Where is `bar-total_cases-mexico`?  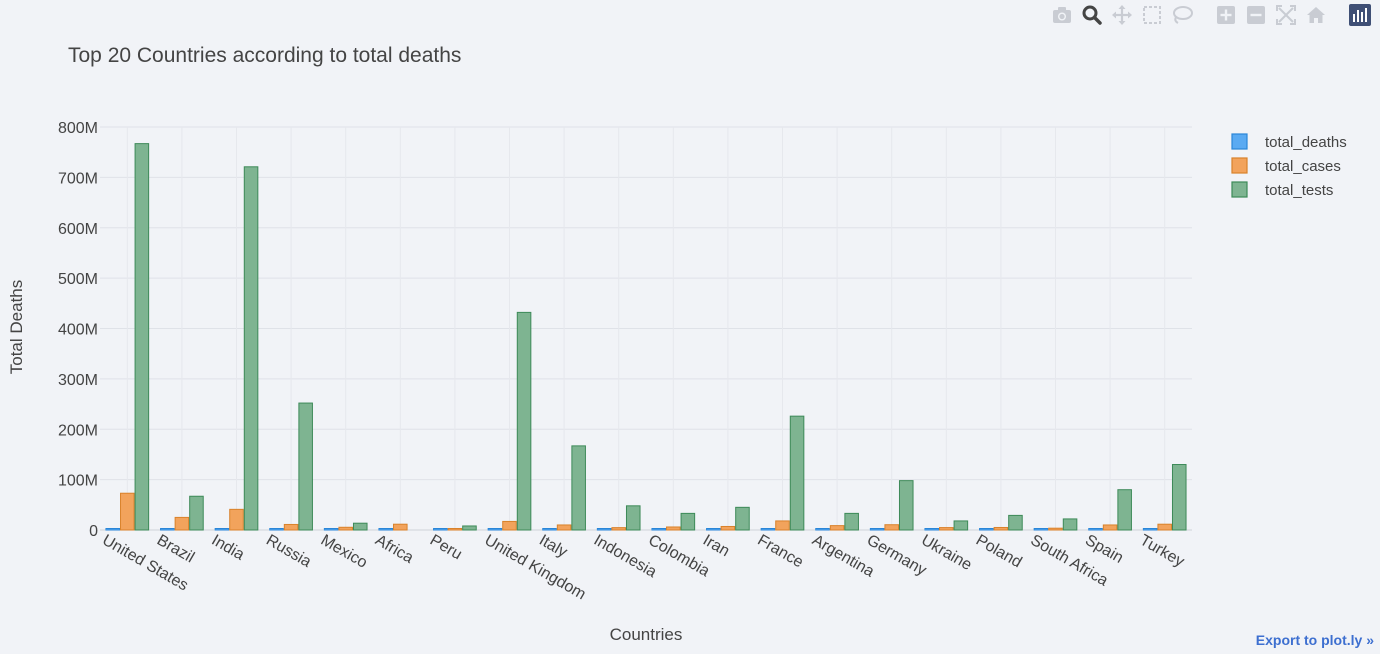 bar-total_cases-mexico is located at coordinates (345, 528).